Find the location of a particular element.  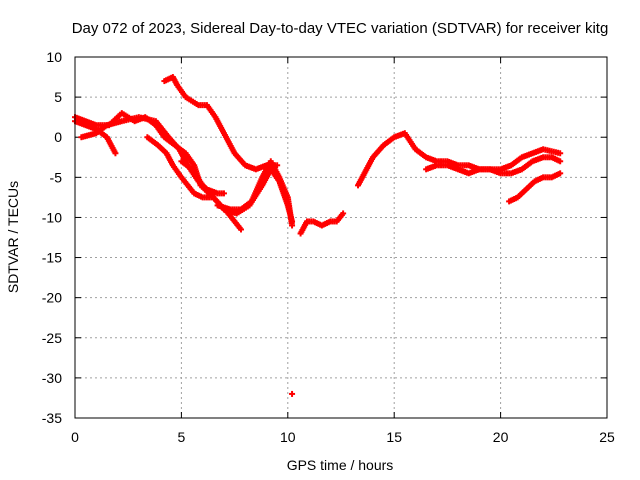

y-axis-label: SDTVAR / TECUs is located at coordinates (13, 237).